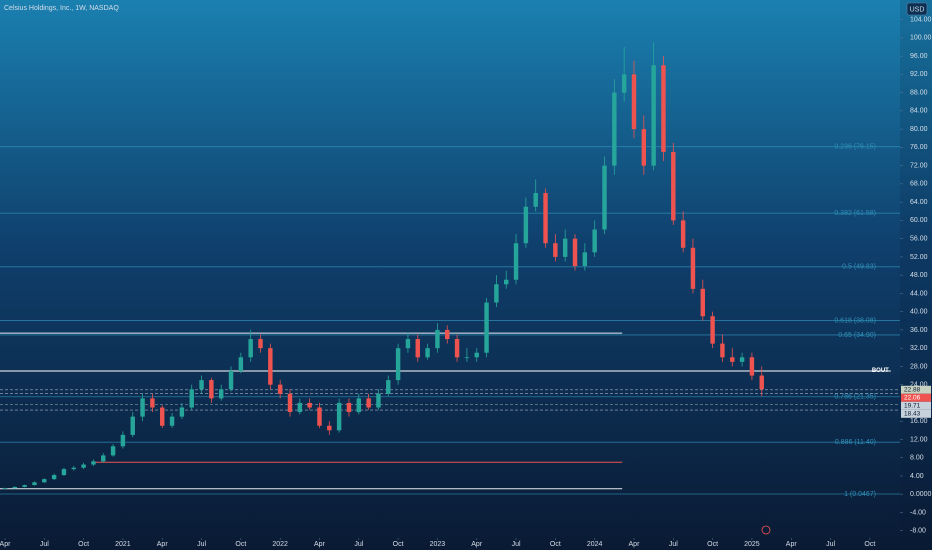 The width and height of the screenshot is (932, 550). Describe the element at coordinates (919, 293) in the screenshot. I see `y-tick-label: 44.00` at that location.